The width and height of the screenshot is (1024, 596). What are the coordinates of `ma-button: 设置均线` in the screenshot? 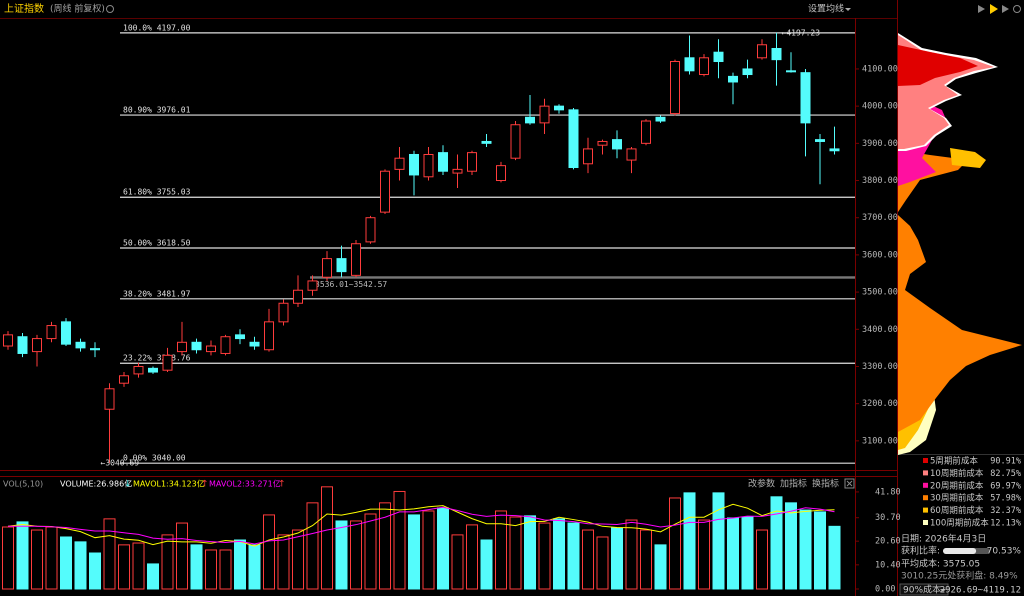 It's located at (826, 9).